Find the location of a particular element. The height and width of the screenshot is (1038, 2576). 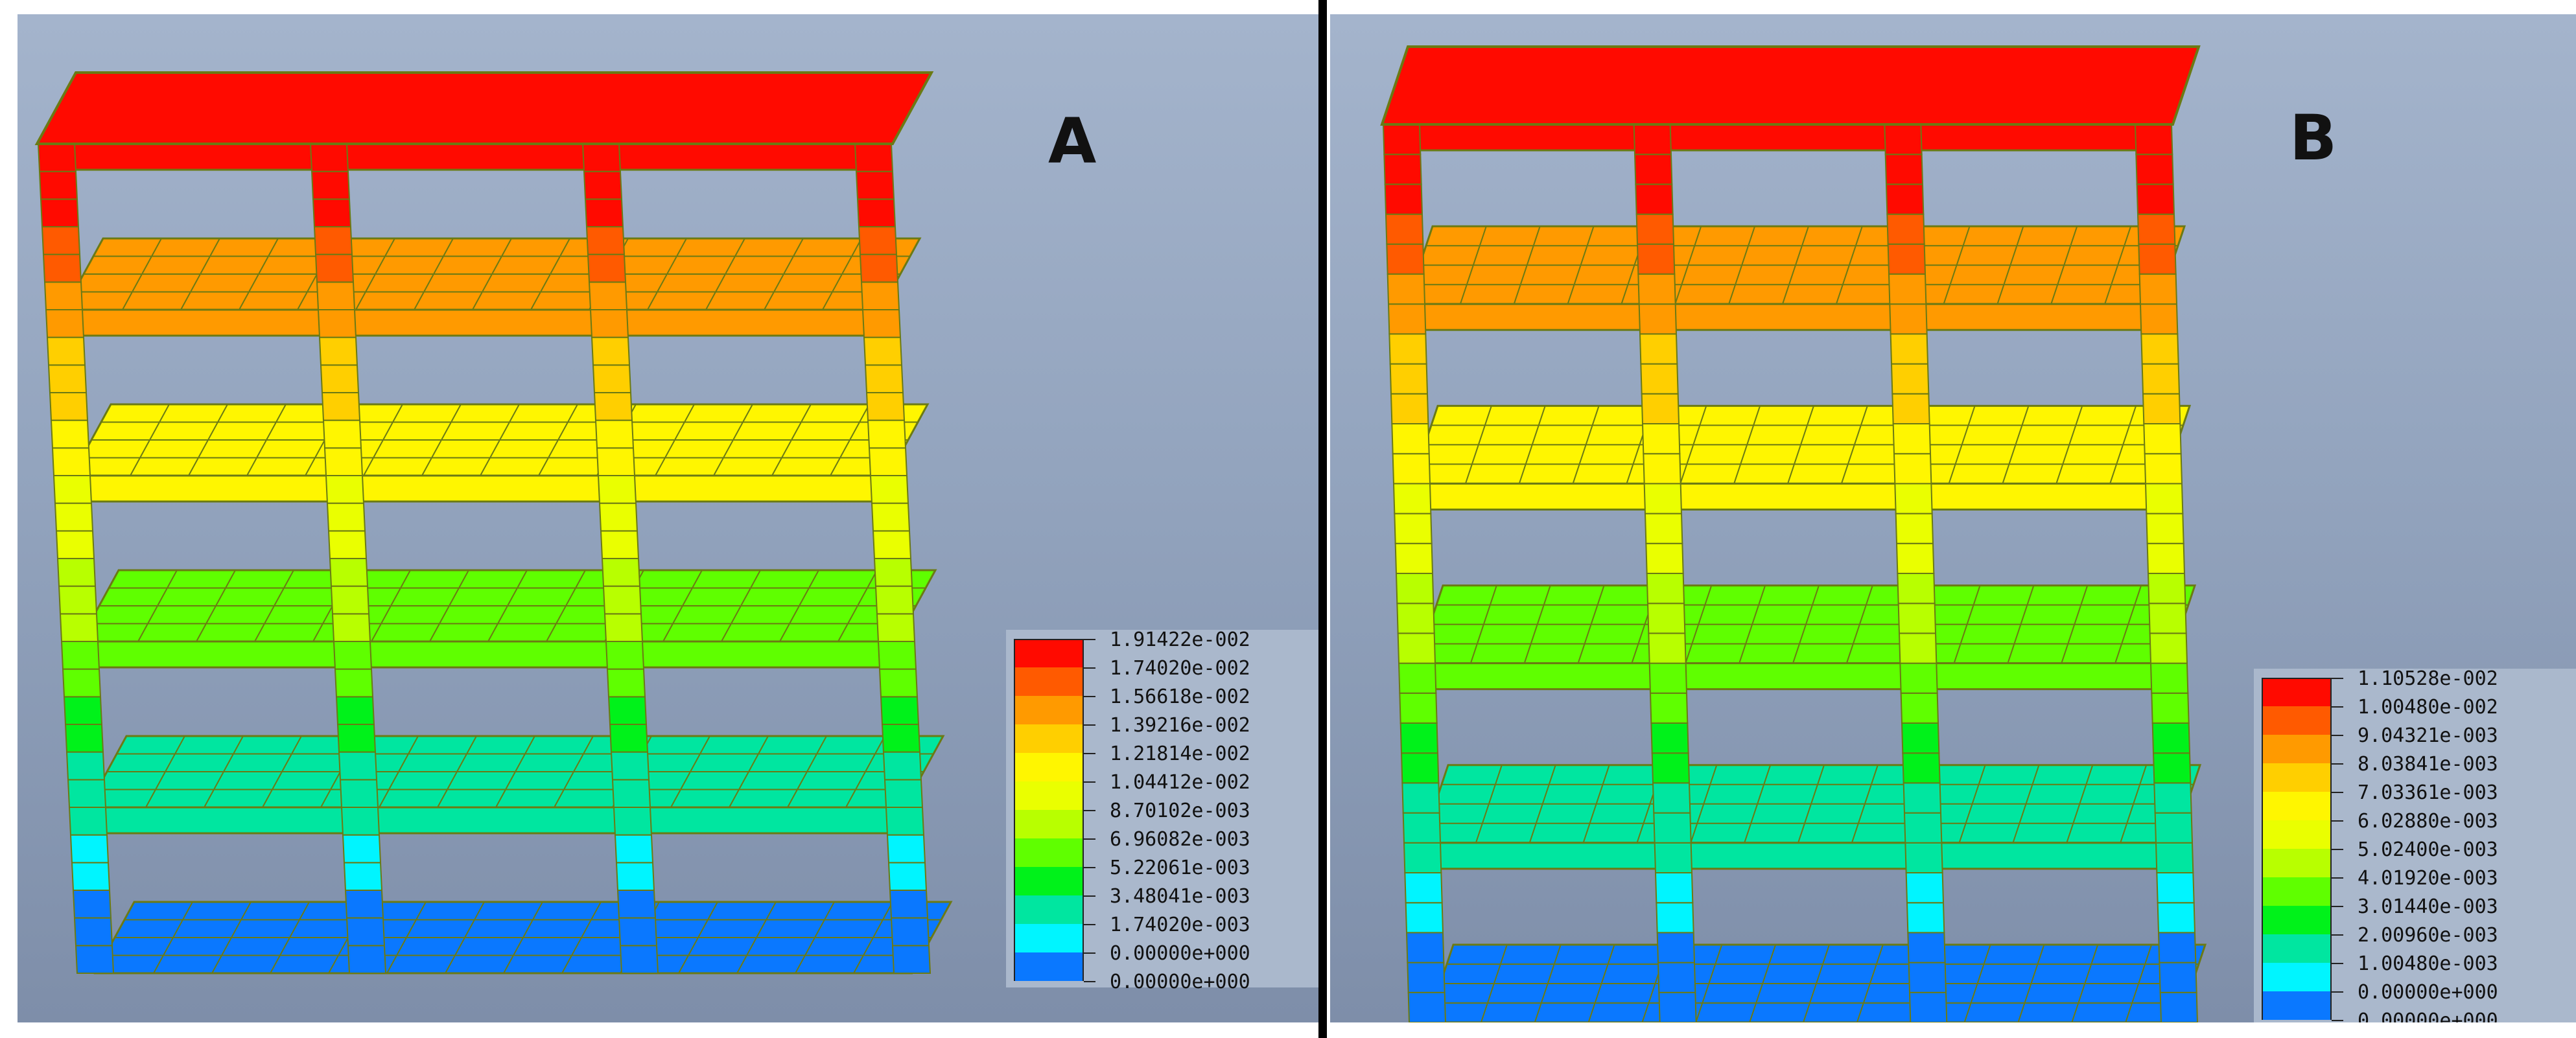

legend-value: 1.56618e-002 is located at coordinates (1180, 697).